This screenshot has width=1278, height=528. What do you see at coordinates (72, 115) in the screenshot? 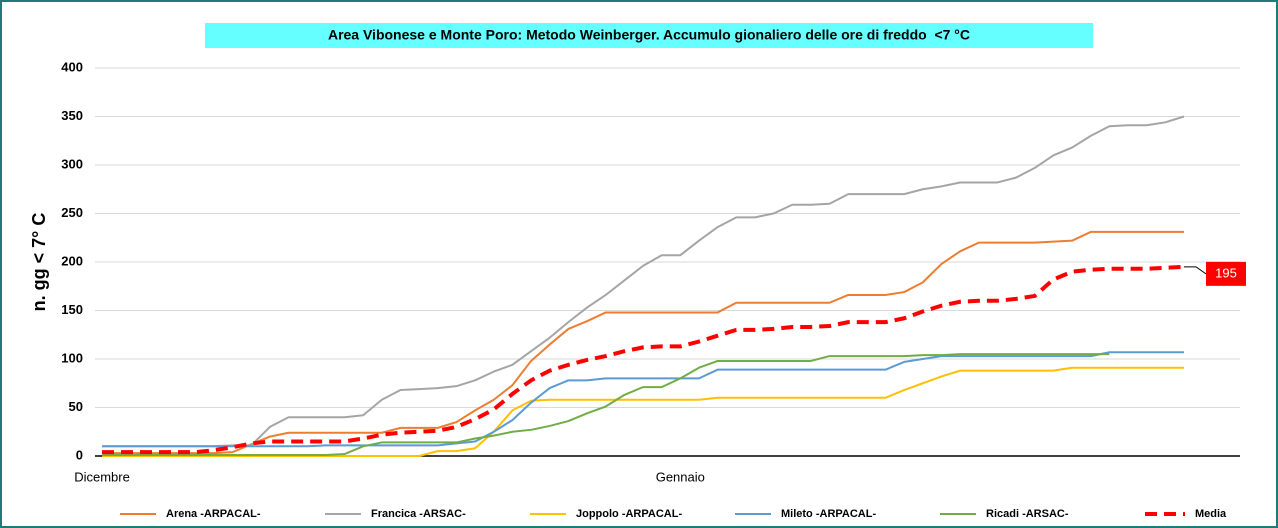
I see `y-tick-label: 350` at bounding box center [72, 115].